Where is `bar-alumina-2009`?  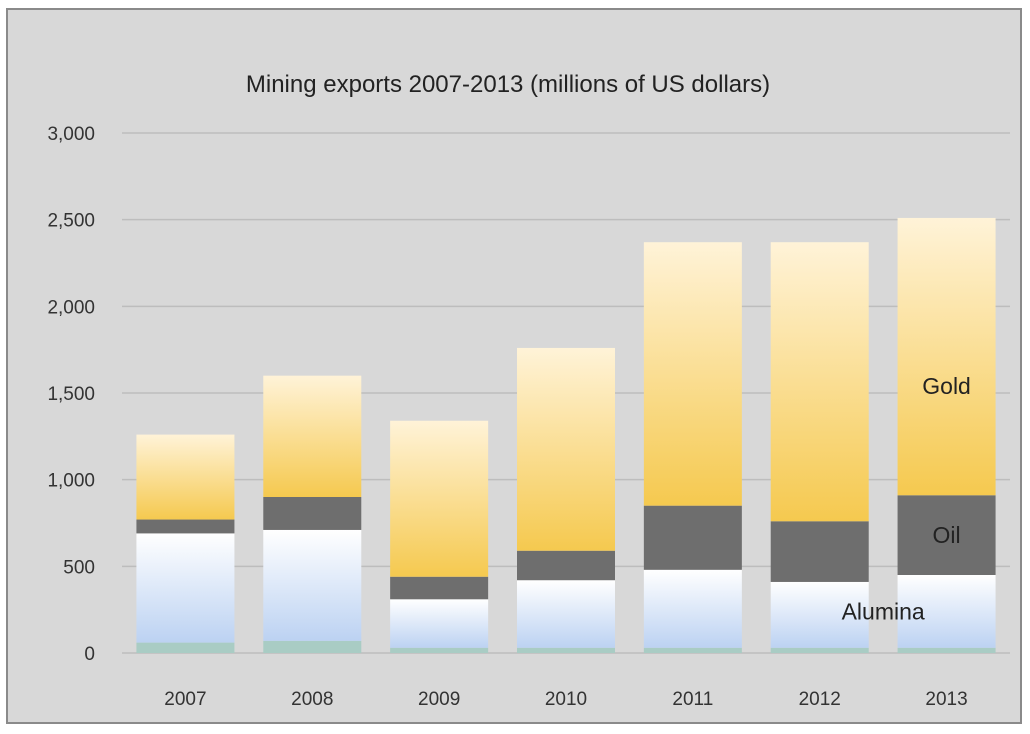 bar-alumina-2009 is located at coordinates (439, 623).